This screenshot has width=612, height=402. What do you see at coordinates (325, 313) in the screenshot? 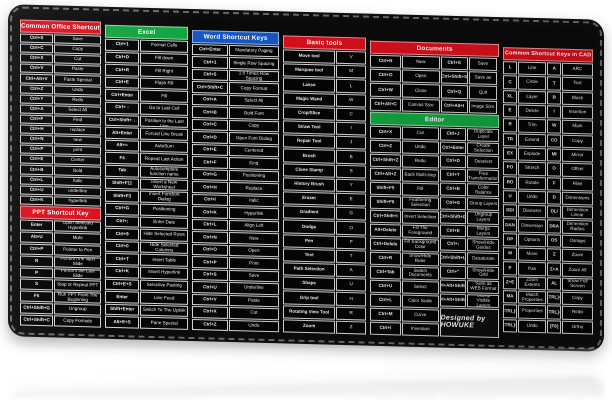
I see `shortcut-row: Rotating View Tool R` at bounding box center [325, 313].